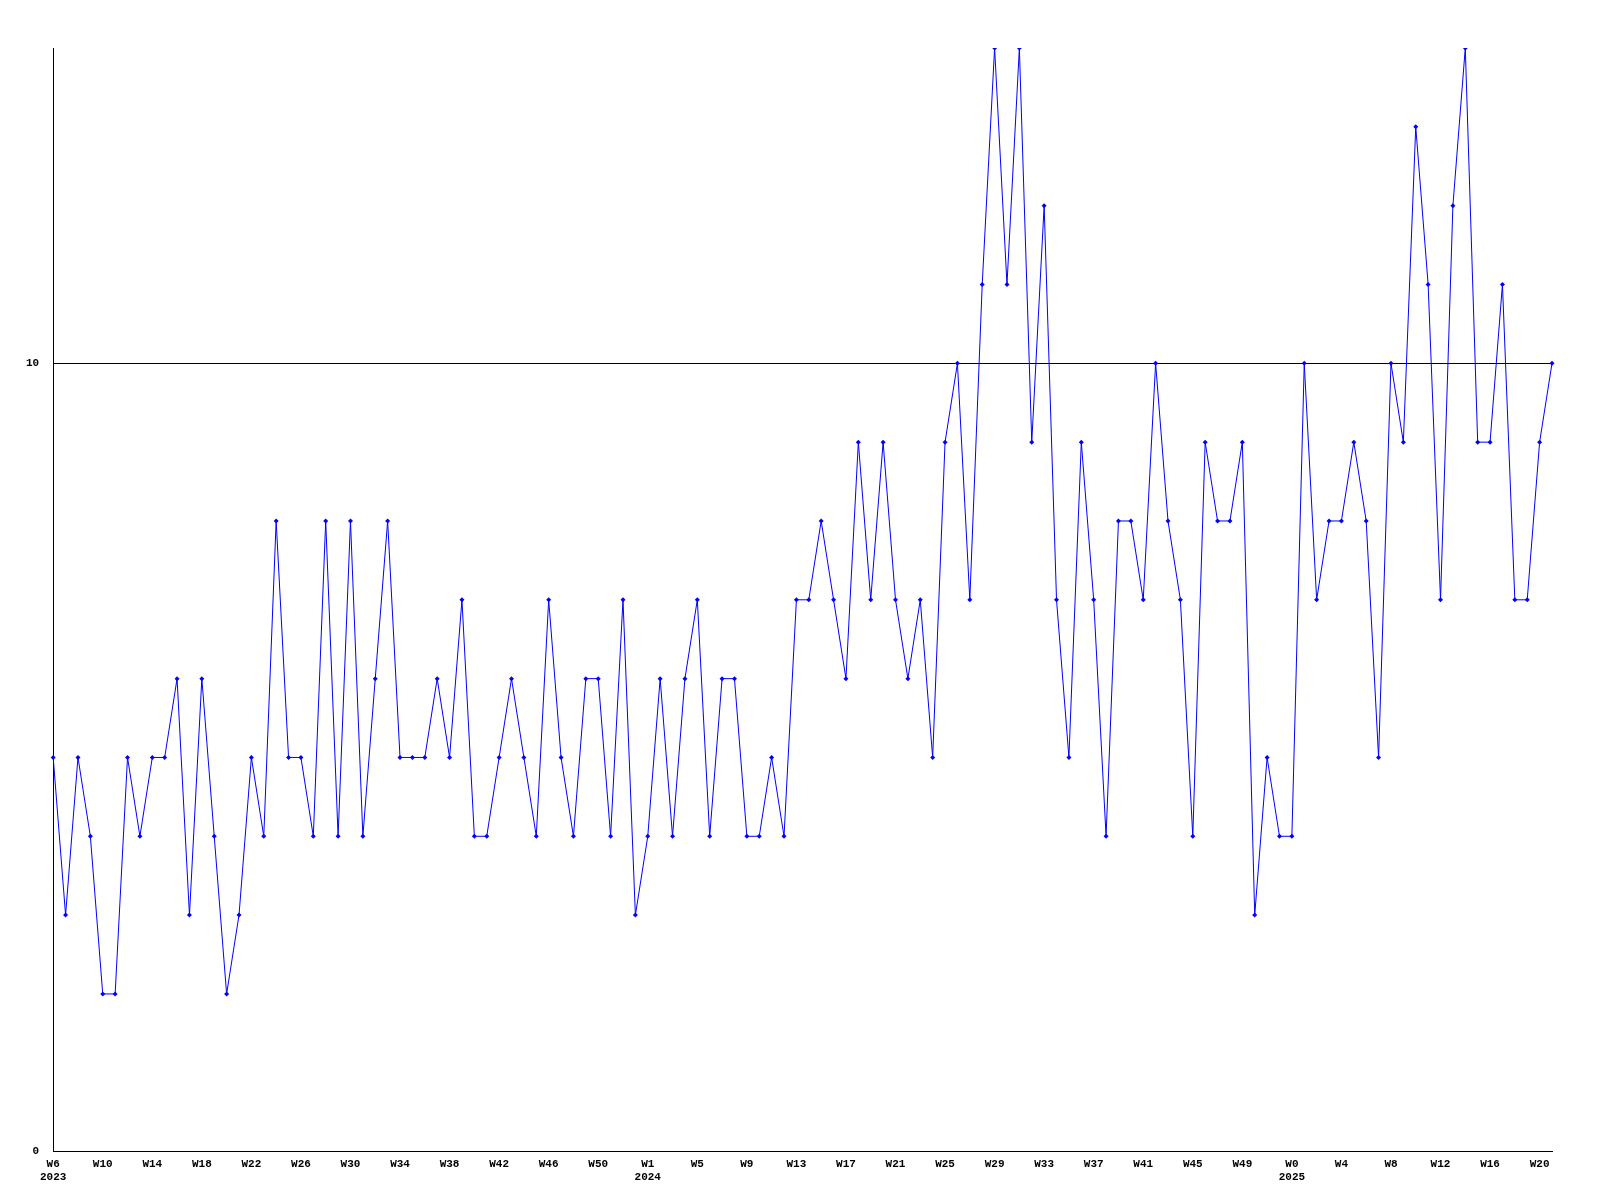 This screenshot has width=1600, height=1200. Describe the element at coordinates (747, 1163) in the screenshot. I see `x-tick-label: W9` at that location.